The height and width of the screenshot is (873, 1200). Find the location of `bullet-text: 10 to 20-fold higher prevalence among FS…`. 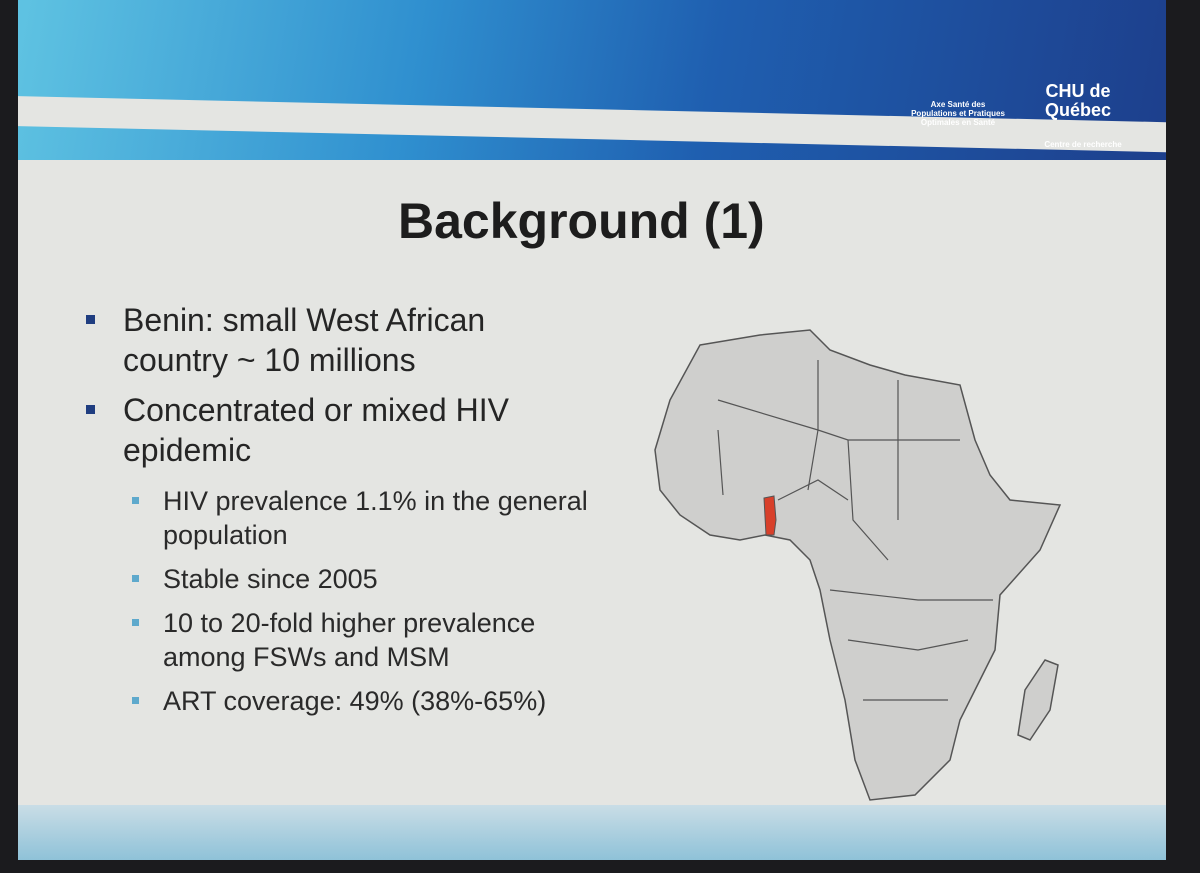

bullet-text: 10 to 20-fold higher prevalence among FS… is located at coordinates (349, 640).